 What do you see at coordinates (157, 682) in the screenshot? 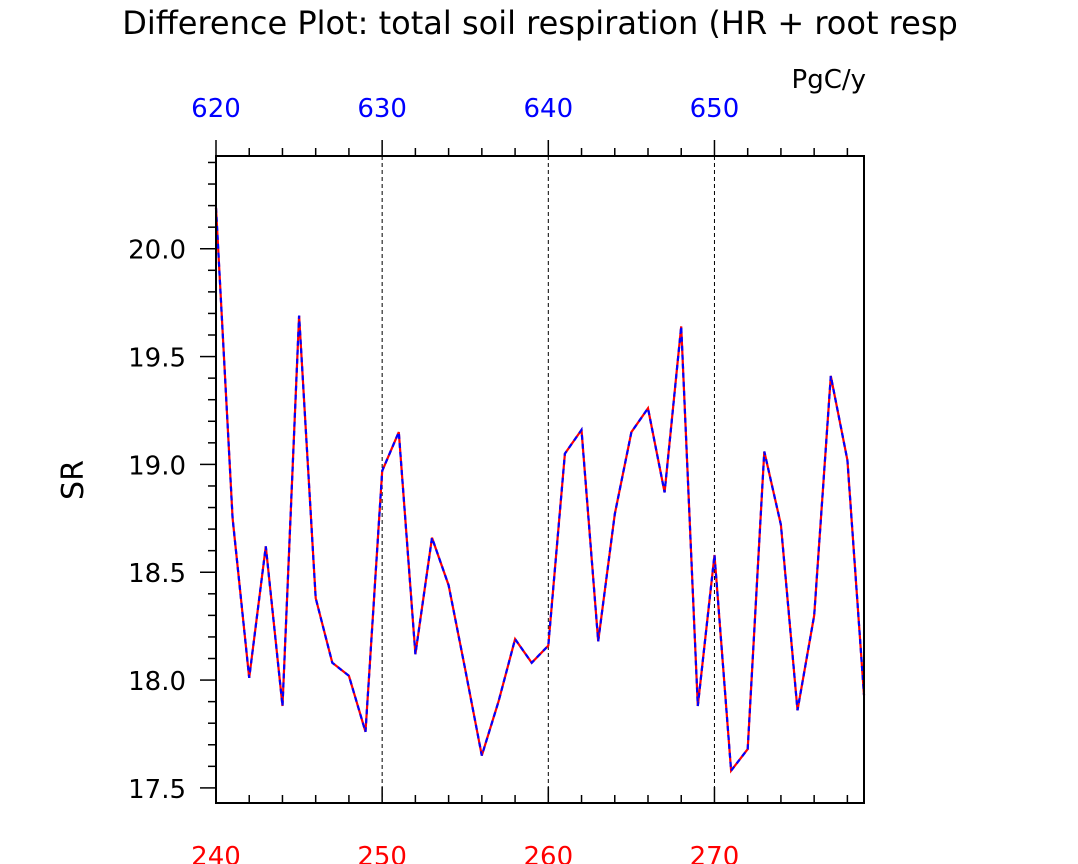
I see `y-tick-label: 18.0` at bounding box center [157, 682].